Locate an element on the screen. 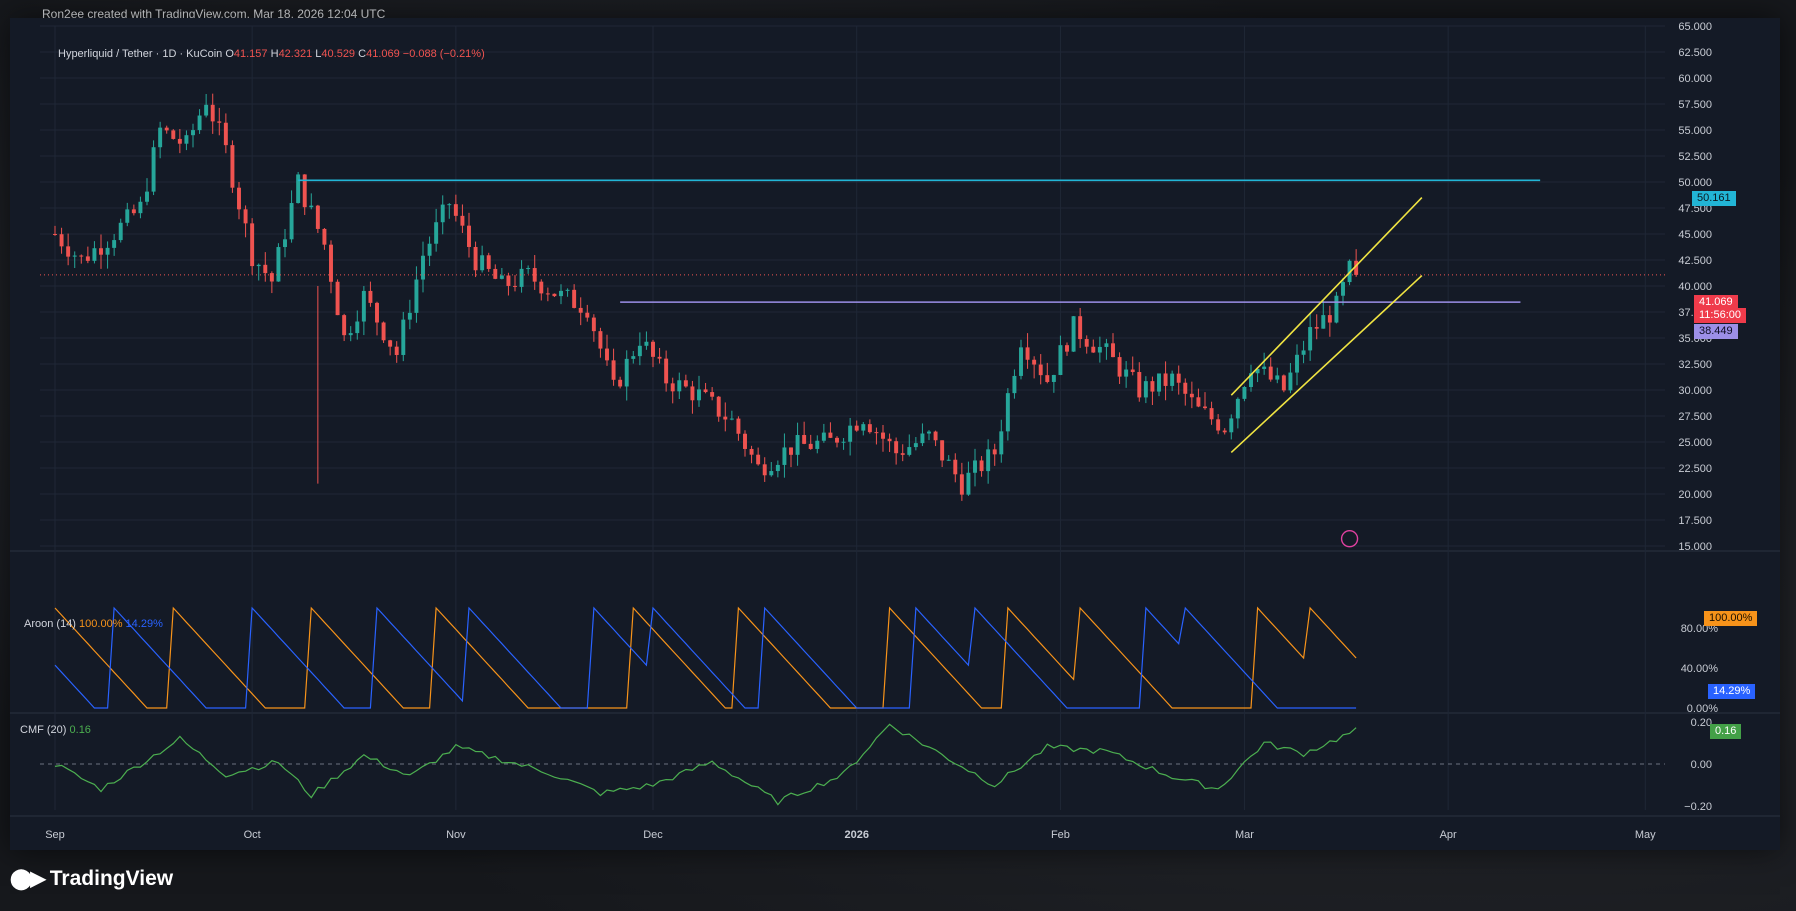  aroon-tick-label: 0.00% is located at coordinates (1702, 709).